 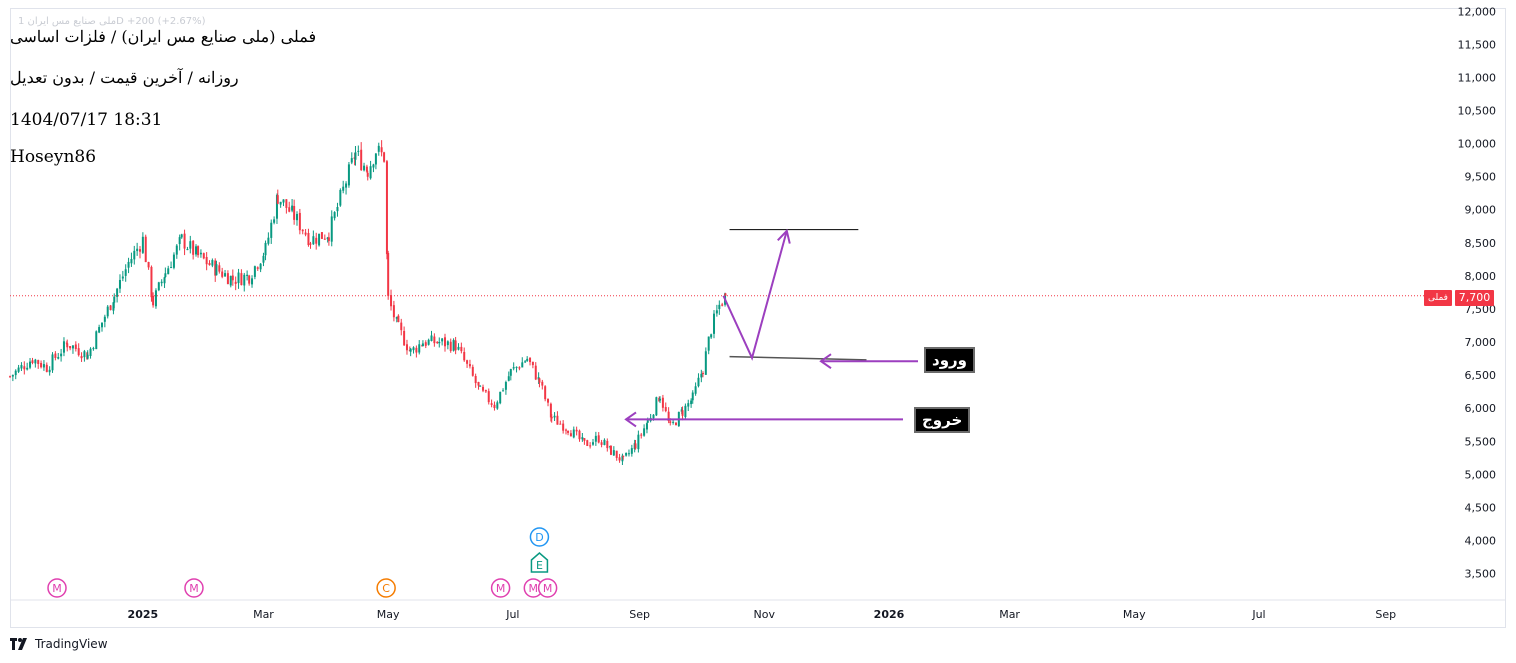 What do you see at coordinates (1481, 210) in the screenshot?
I see `y-tick-label: 9,000` at bounding box center [1481, 210].